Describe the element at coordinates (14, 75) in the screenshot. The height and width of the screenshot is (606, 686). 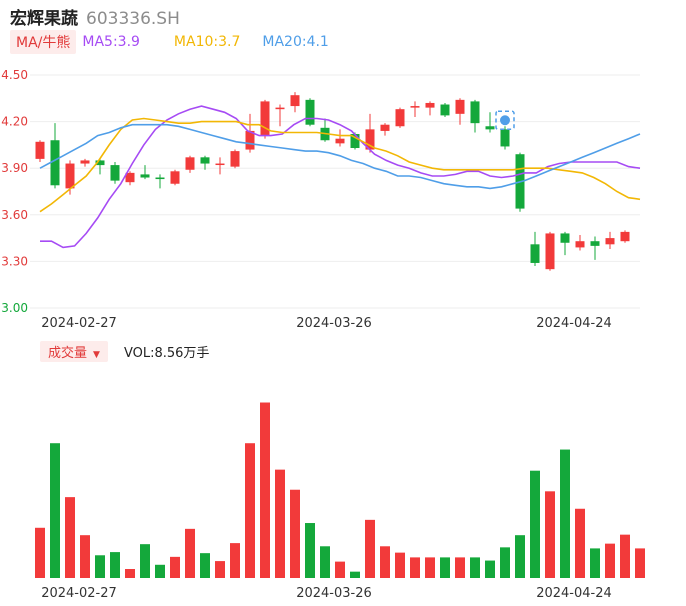
I see `price-tick-label: 4.50` at that location.